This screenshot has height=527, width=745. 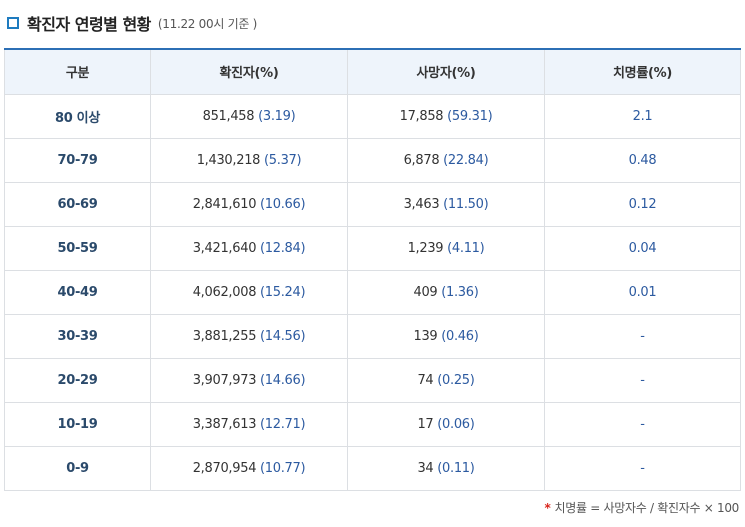 I want to click on deaths-percent: (0.06), so click(x=456, y=424).